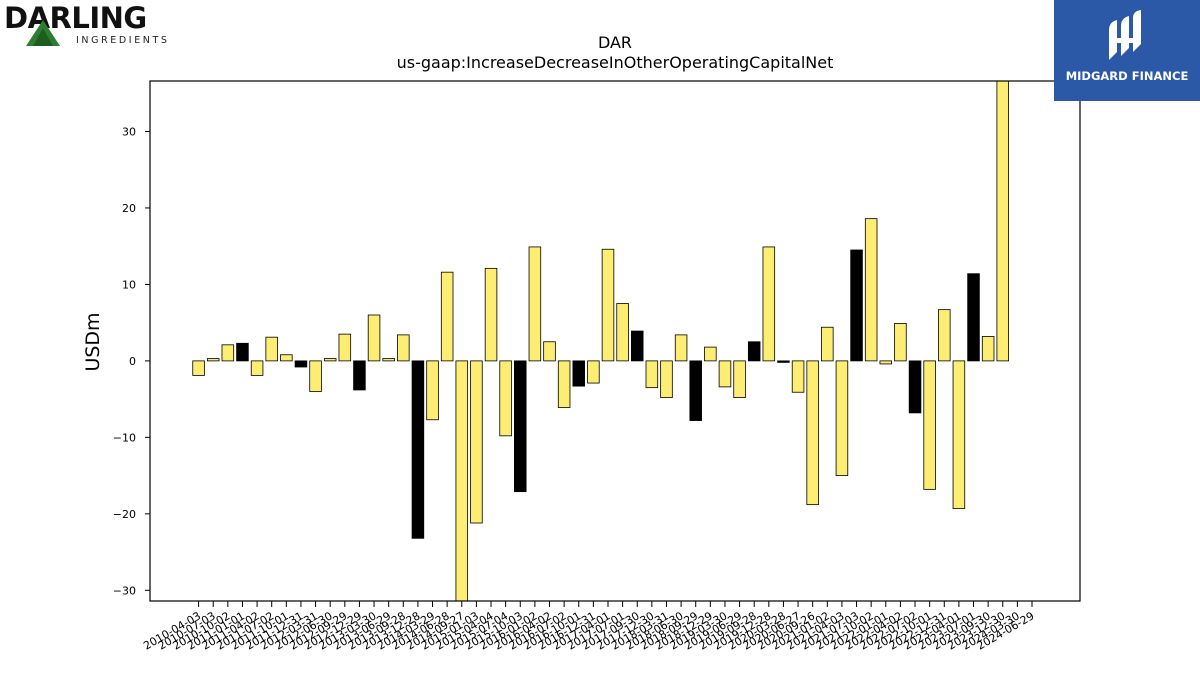 This screenshot has width=1200, height=675. What do you see at coordinates (124, 437) in the screenshot?
I see `y-tick-label: −10` at bounding box center [124, 437].